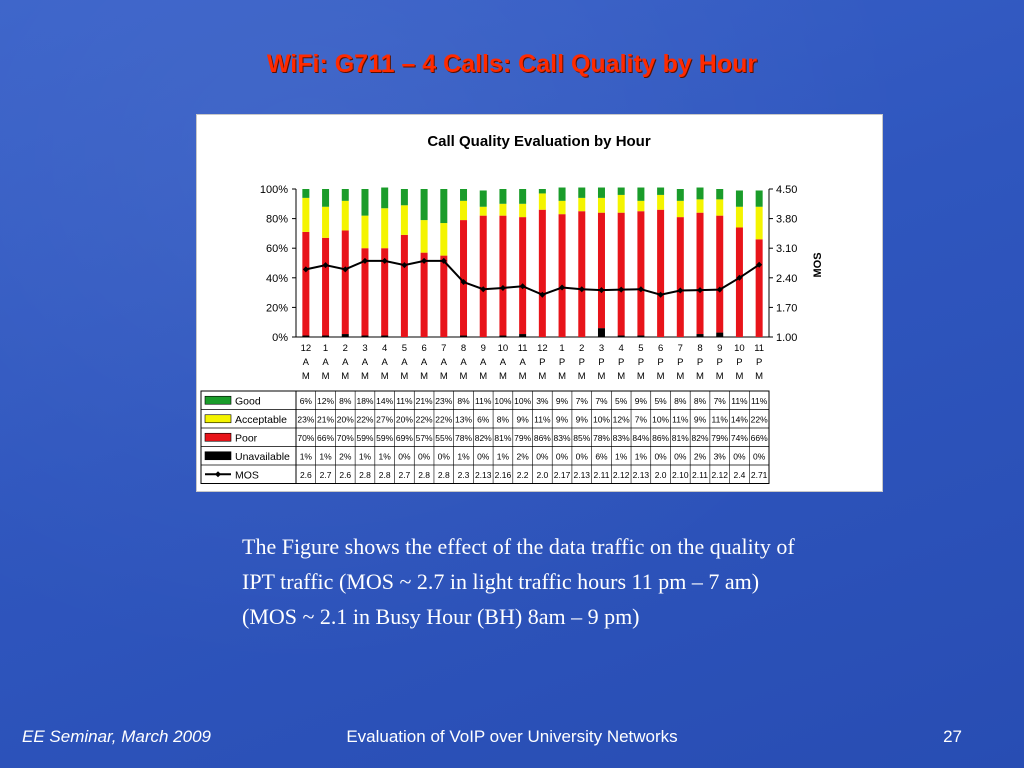  What do you see at coordinates (424, 438) in the screenshot?
I see `data-table-cell: 57%` at bounding box center [424, 438].